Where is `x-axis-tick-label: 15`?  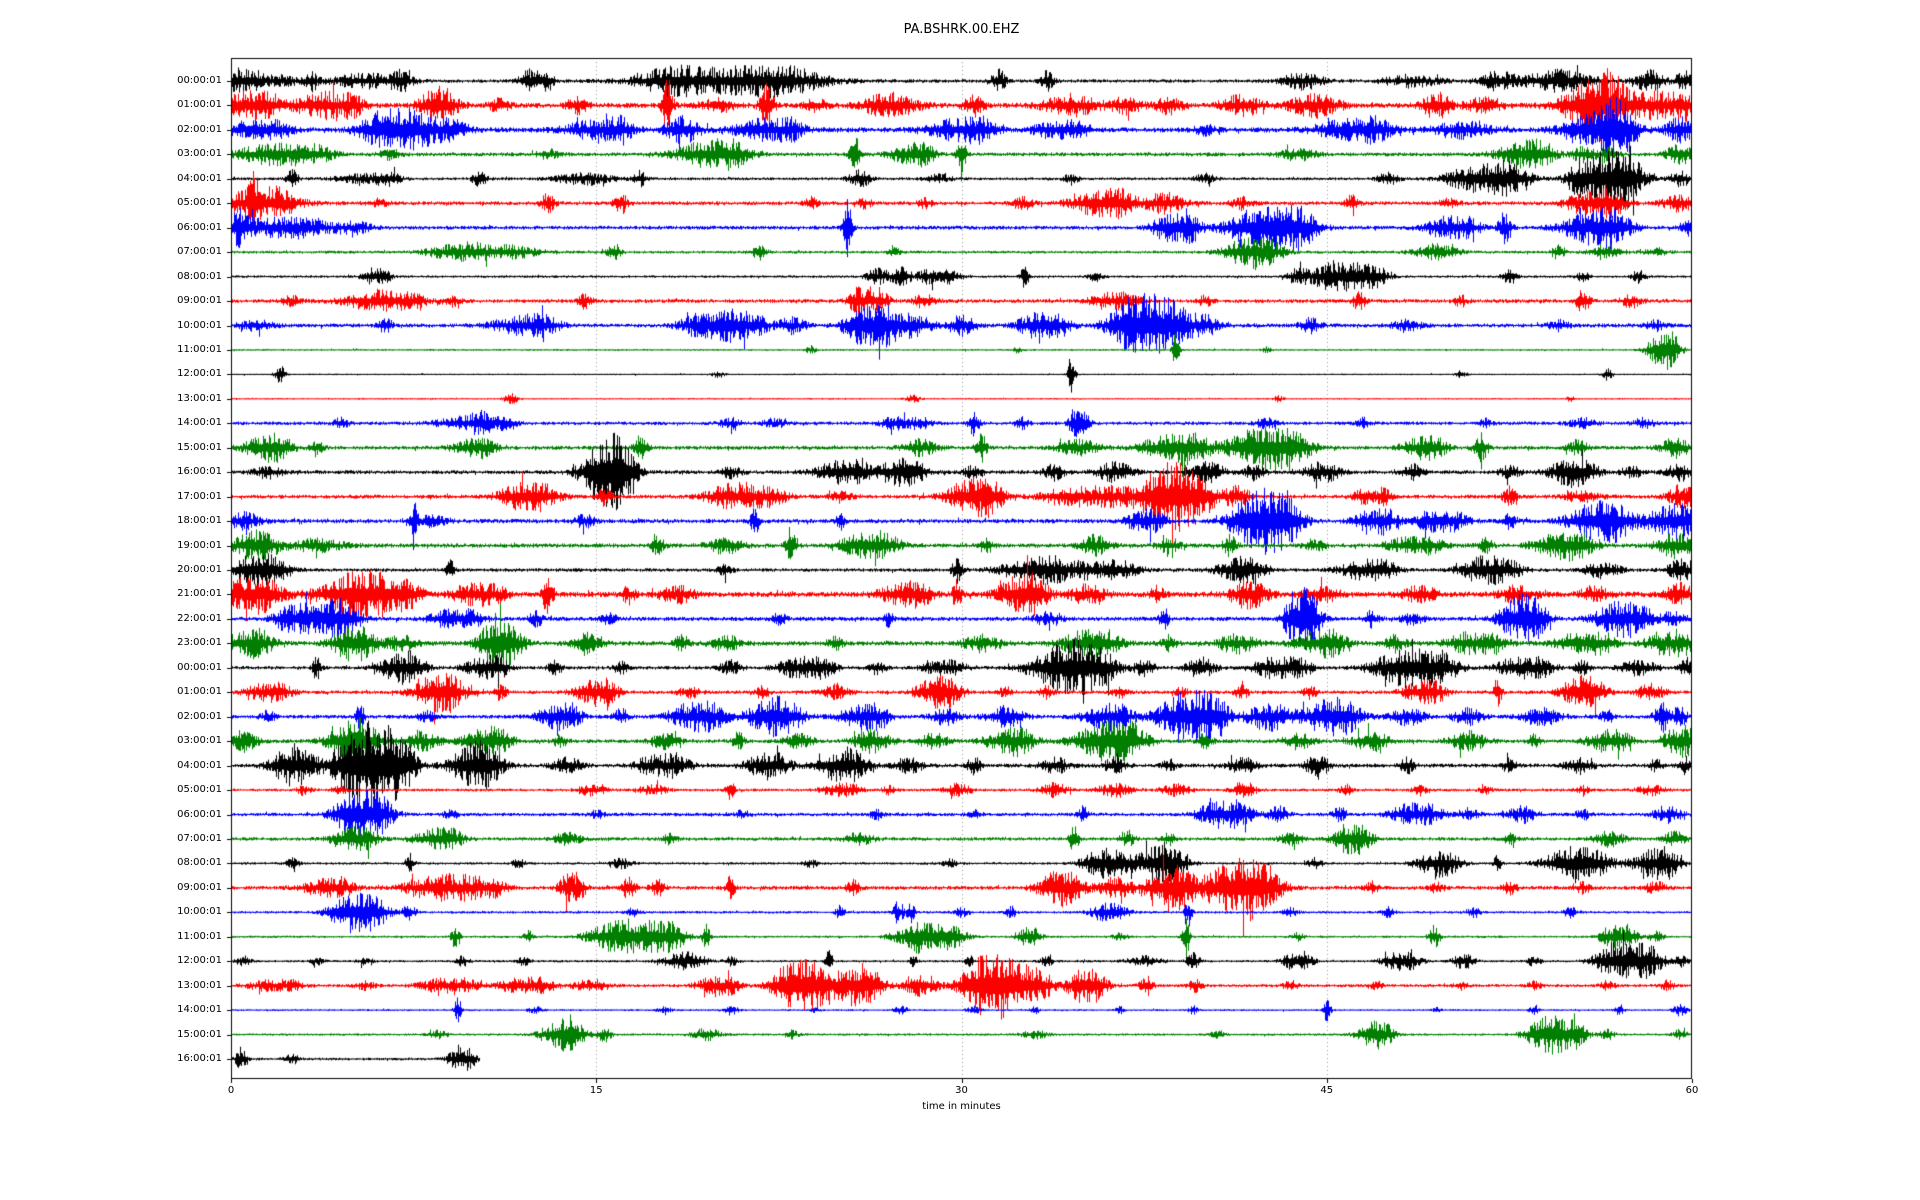 x-axis-tick-label: 15 is located at coordinates (596, 1090).